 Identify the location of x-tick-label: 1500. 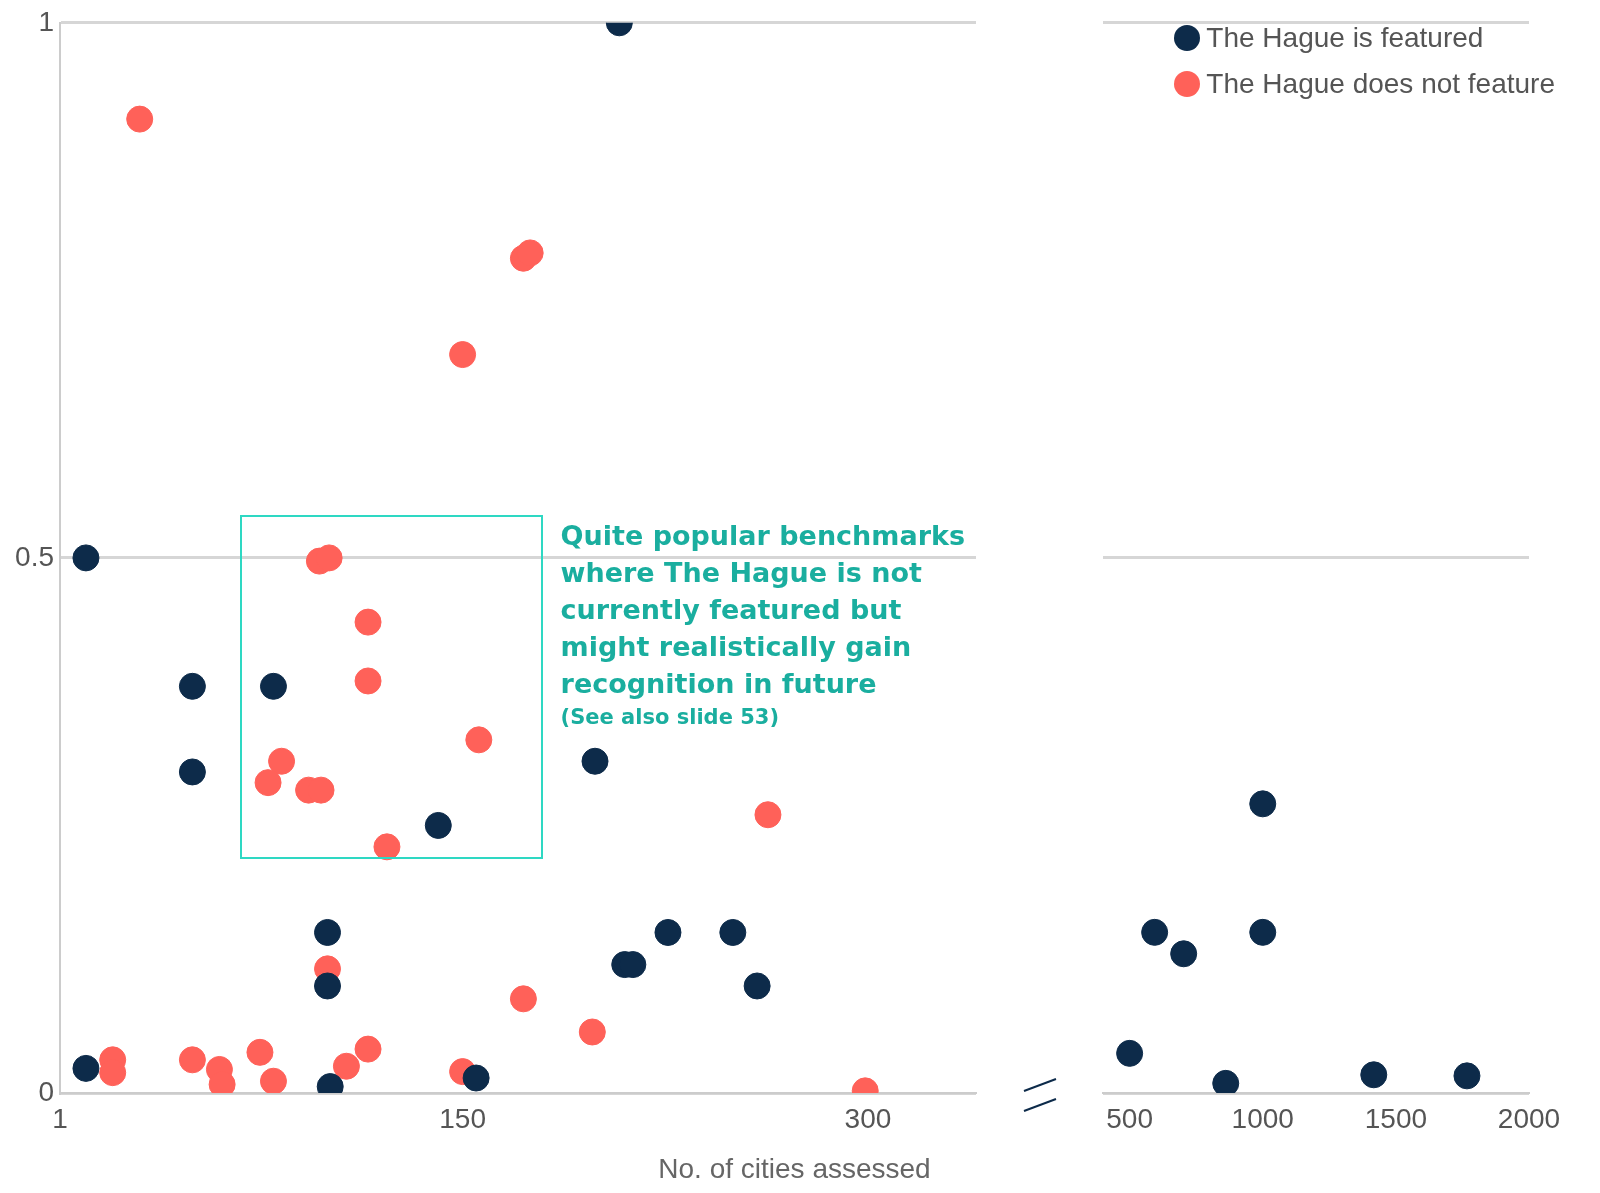
(1396, 1118).